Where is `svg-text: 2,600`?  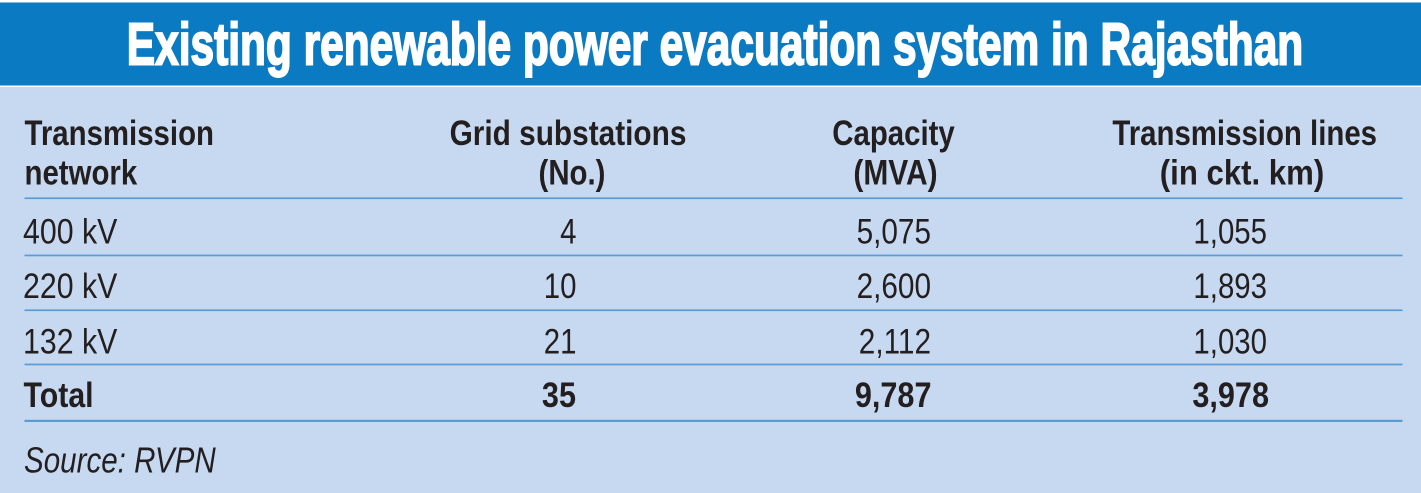
svg-text: 2,600 is located at coordinates (894, 286).